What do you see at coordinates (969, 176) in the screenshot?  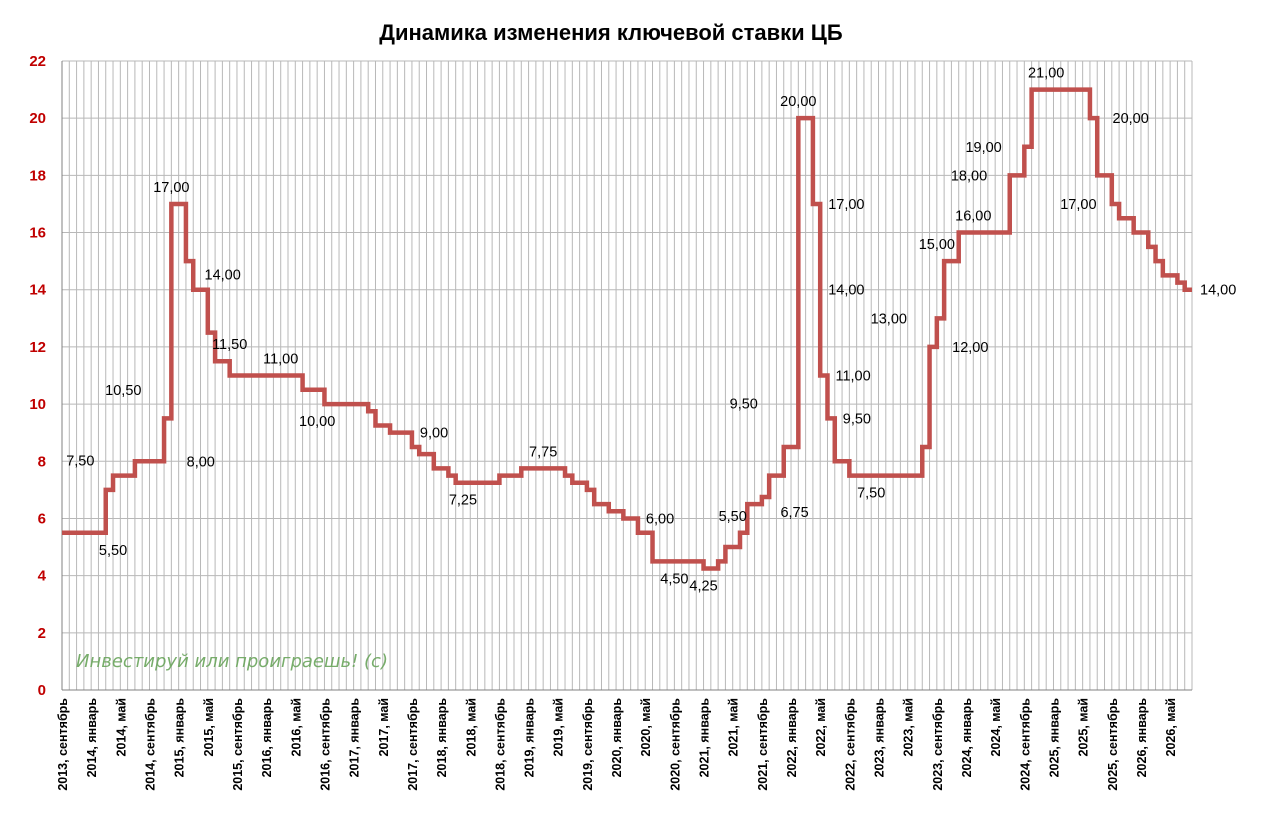 I see `data-label: 18,00` at bounding box center [969, 176].